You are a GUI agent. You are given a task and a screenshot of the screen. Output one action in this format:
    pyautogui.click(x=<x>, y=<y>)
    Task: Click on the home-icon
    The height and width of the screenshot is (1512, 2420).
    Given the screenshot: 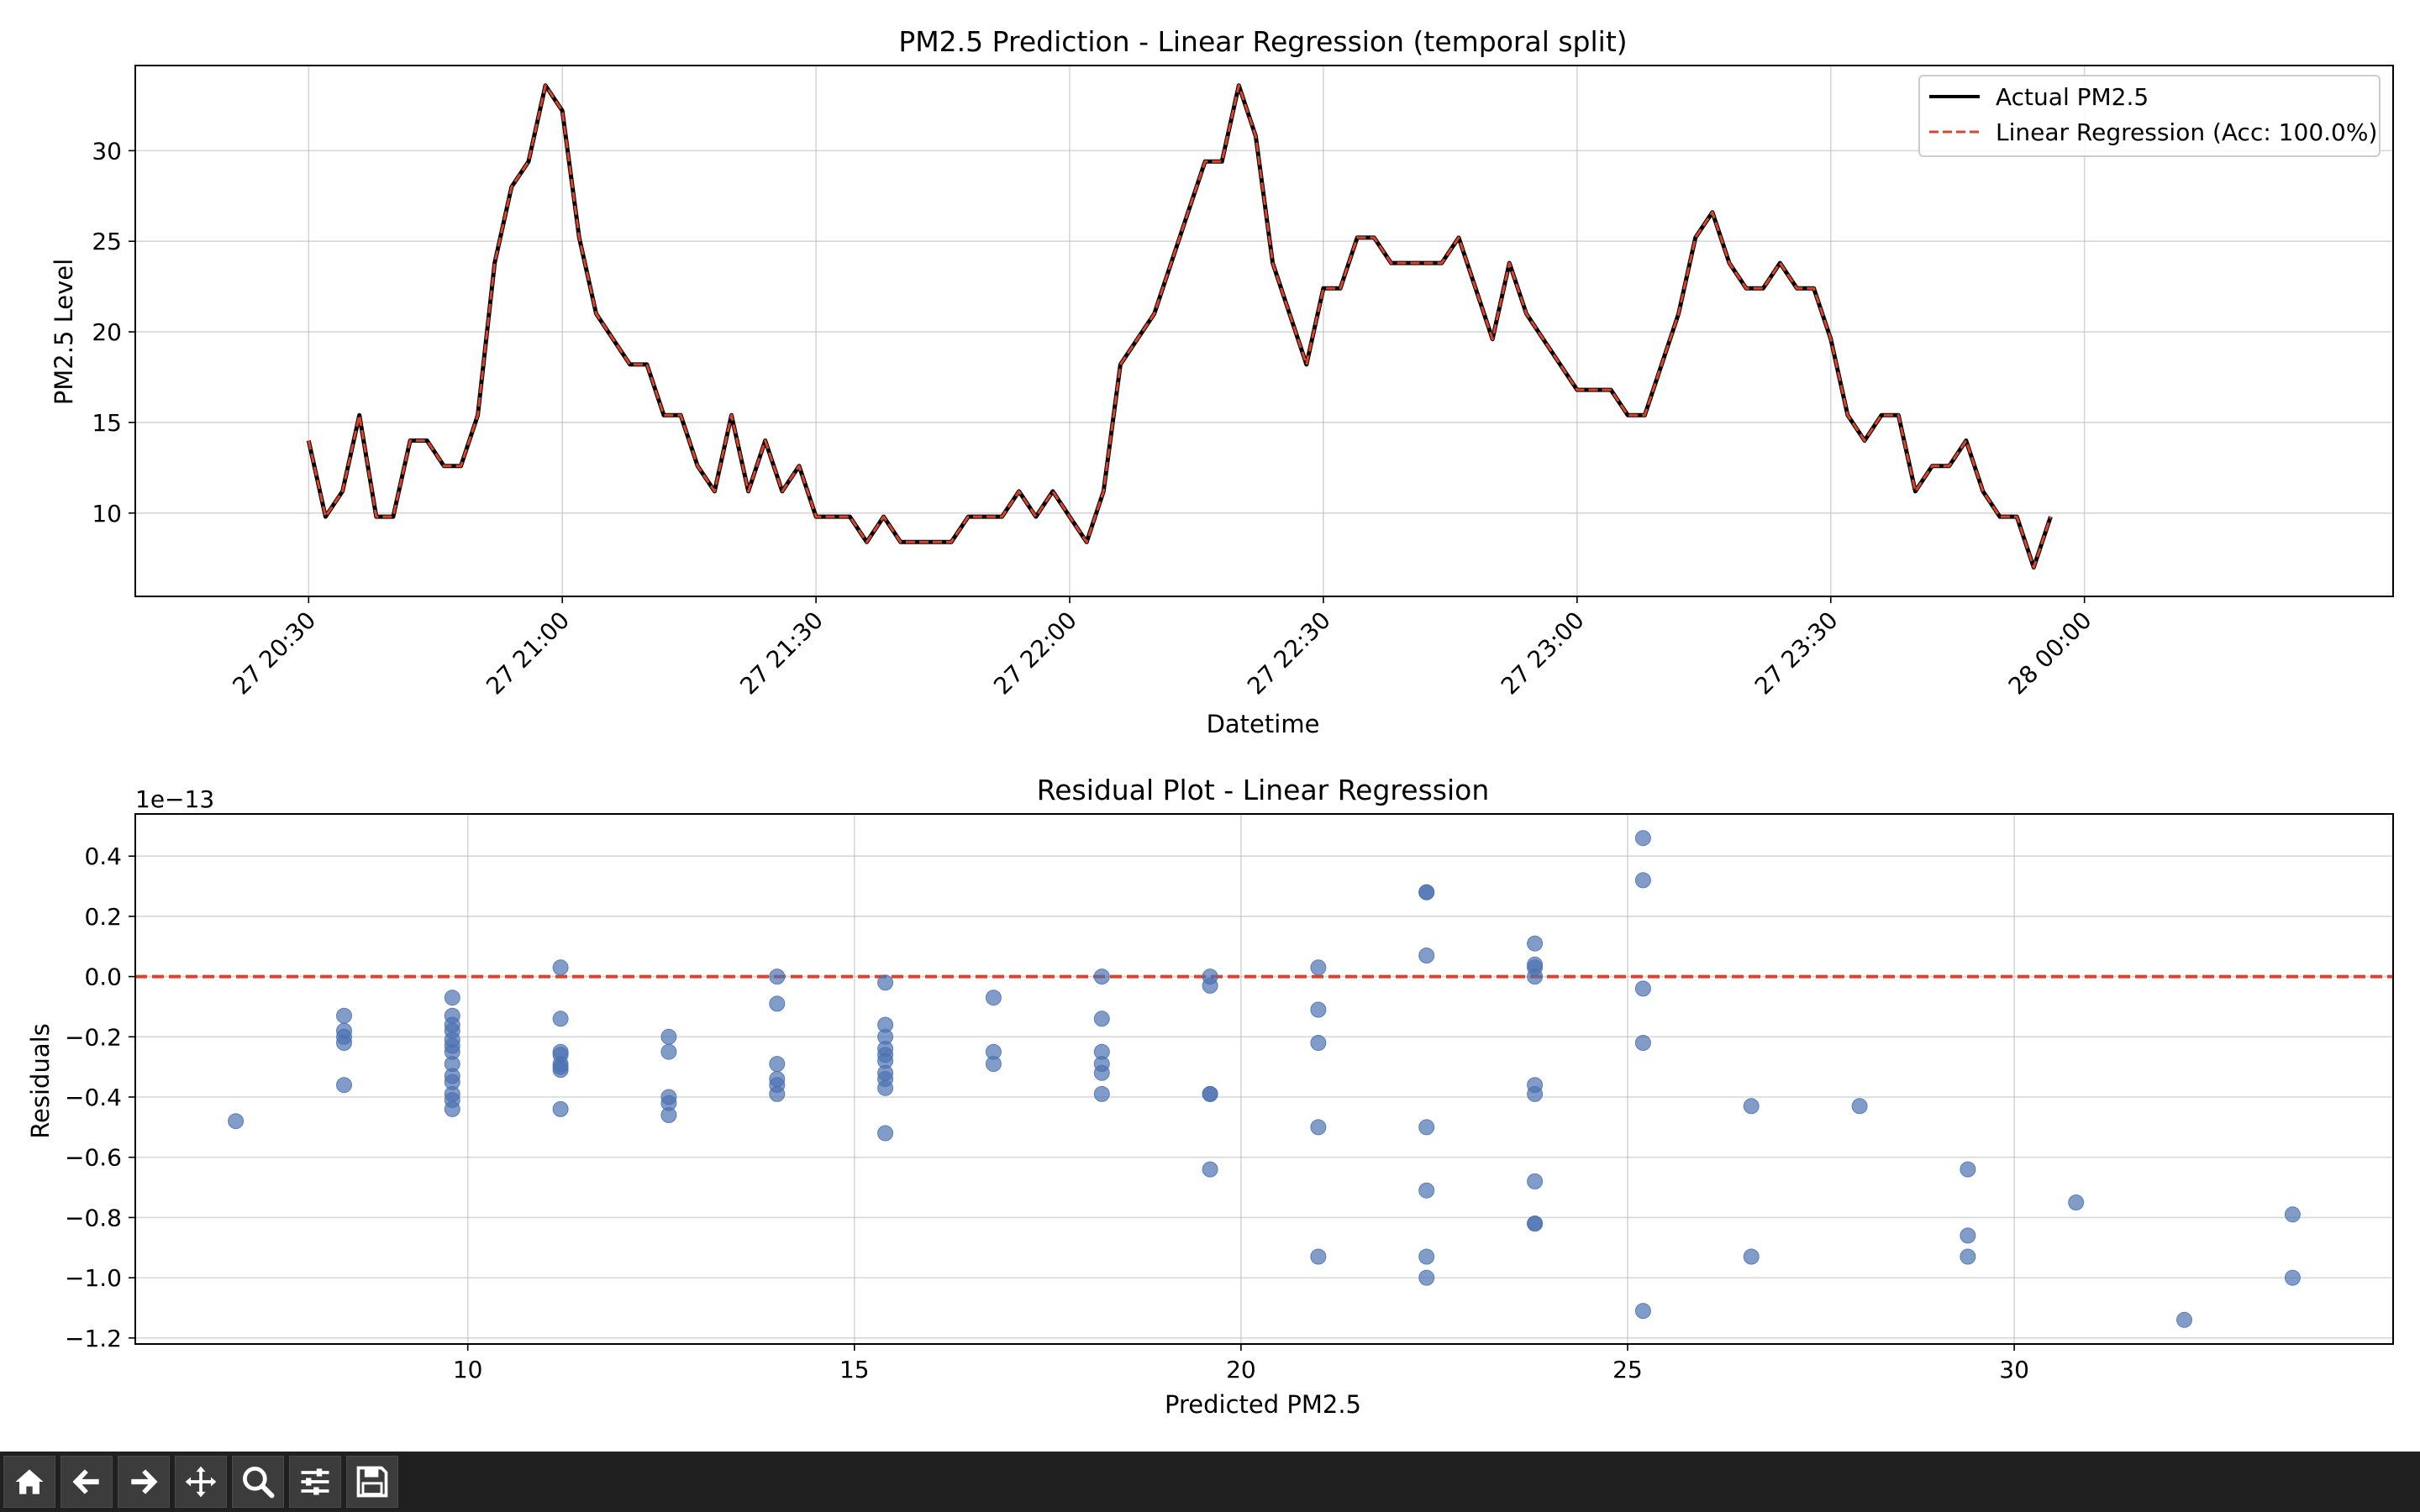 What is the action you would take?
    pyautogui.click(x=29, y=1481)
    